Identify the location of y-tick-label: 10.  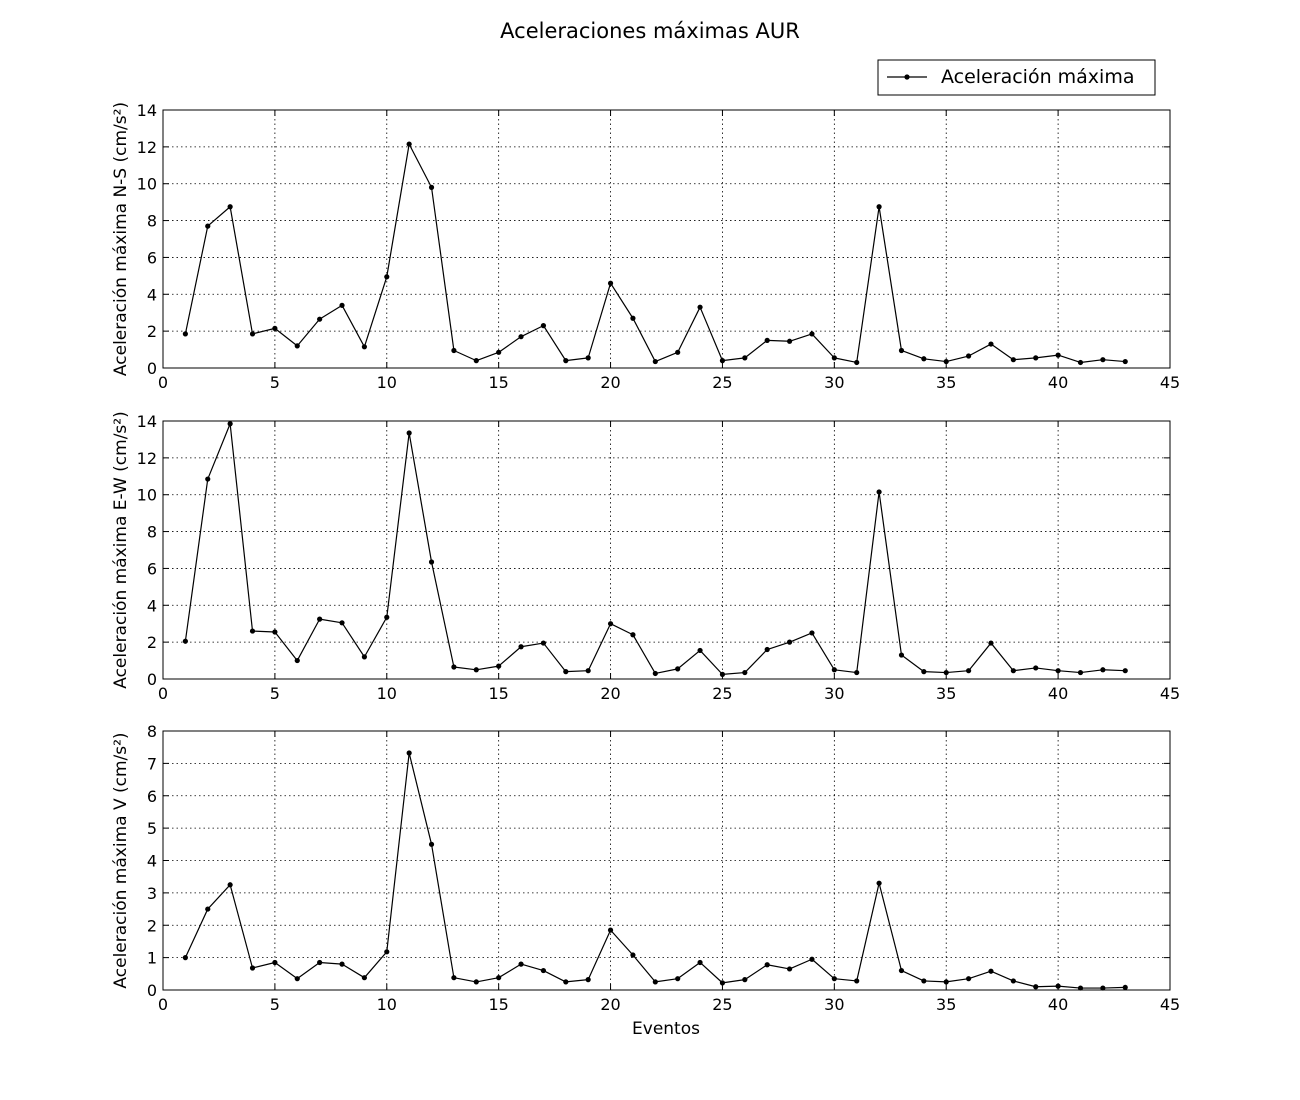
(147, 495).